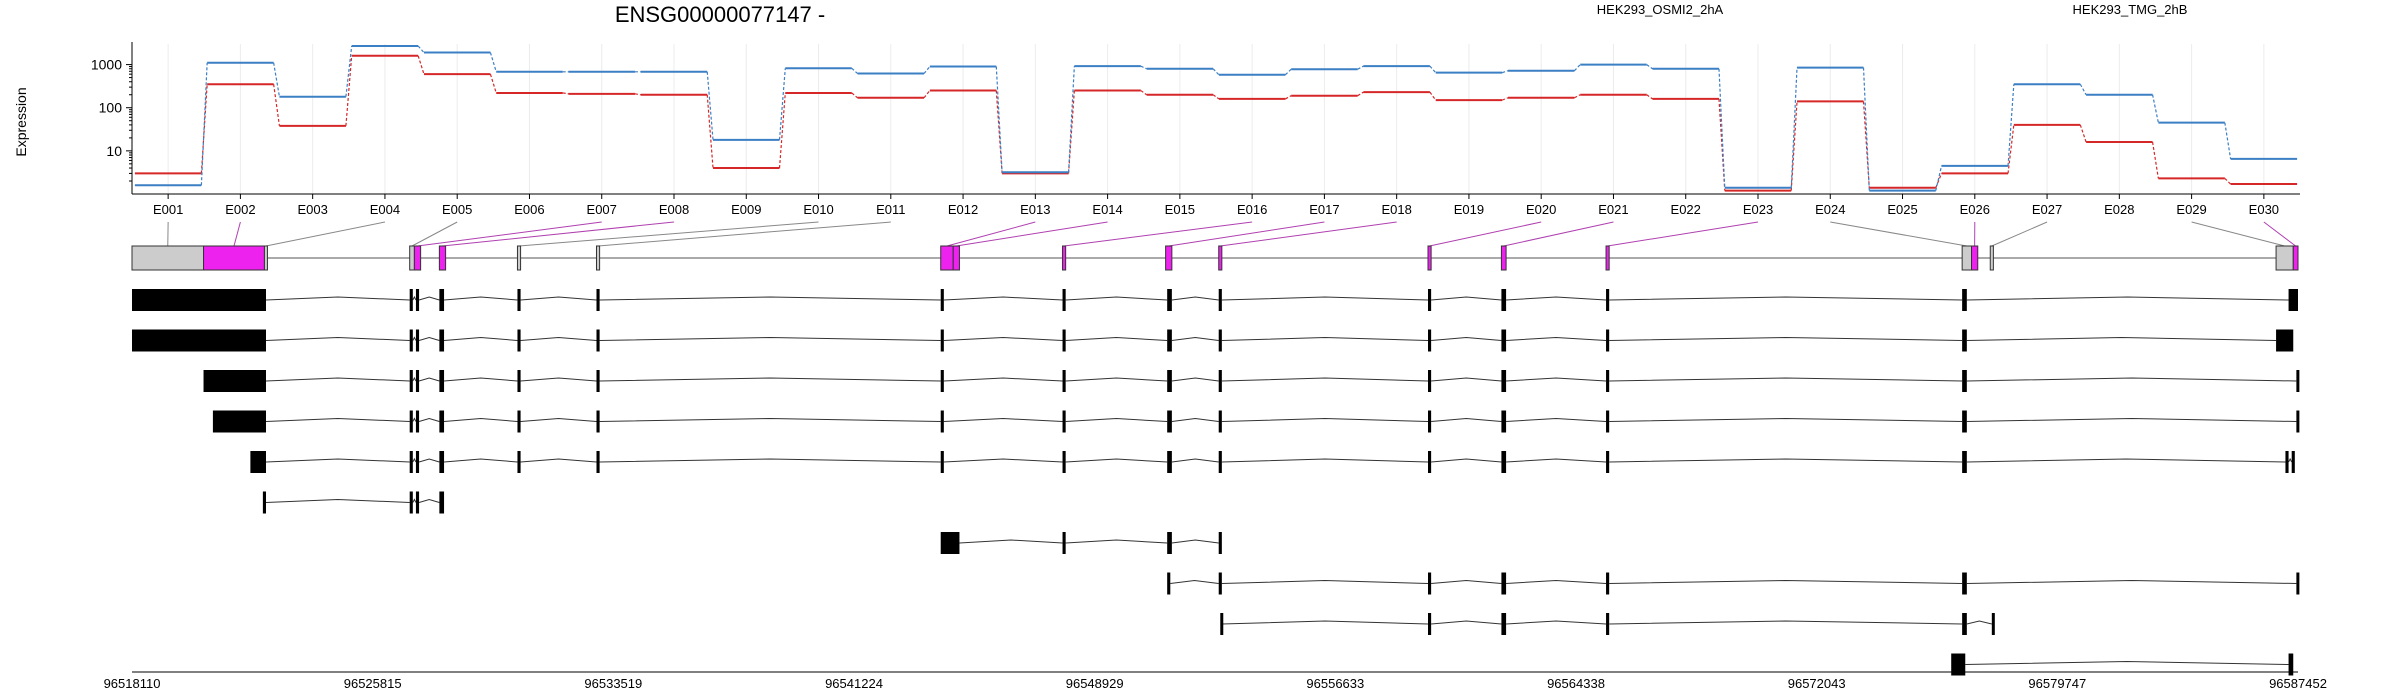 This screenshot has height=700, width=2400. I want to click on gene-model-track, so click(1215, 258).